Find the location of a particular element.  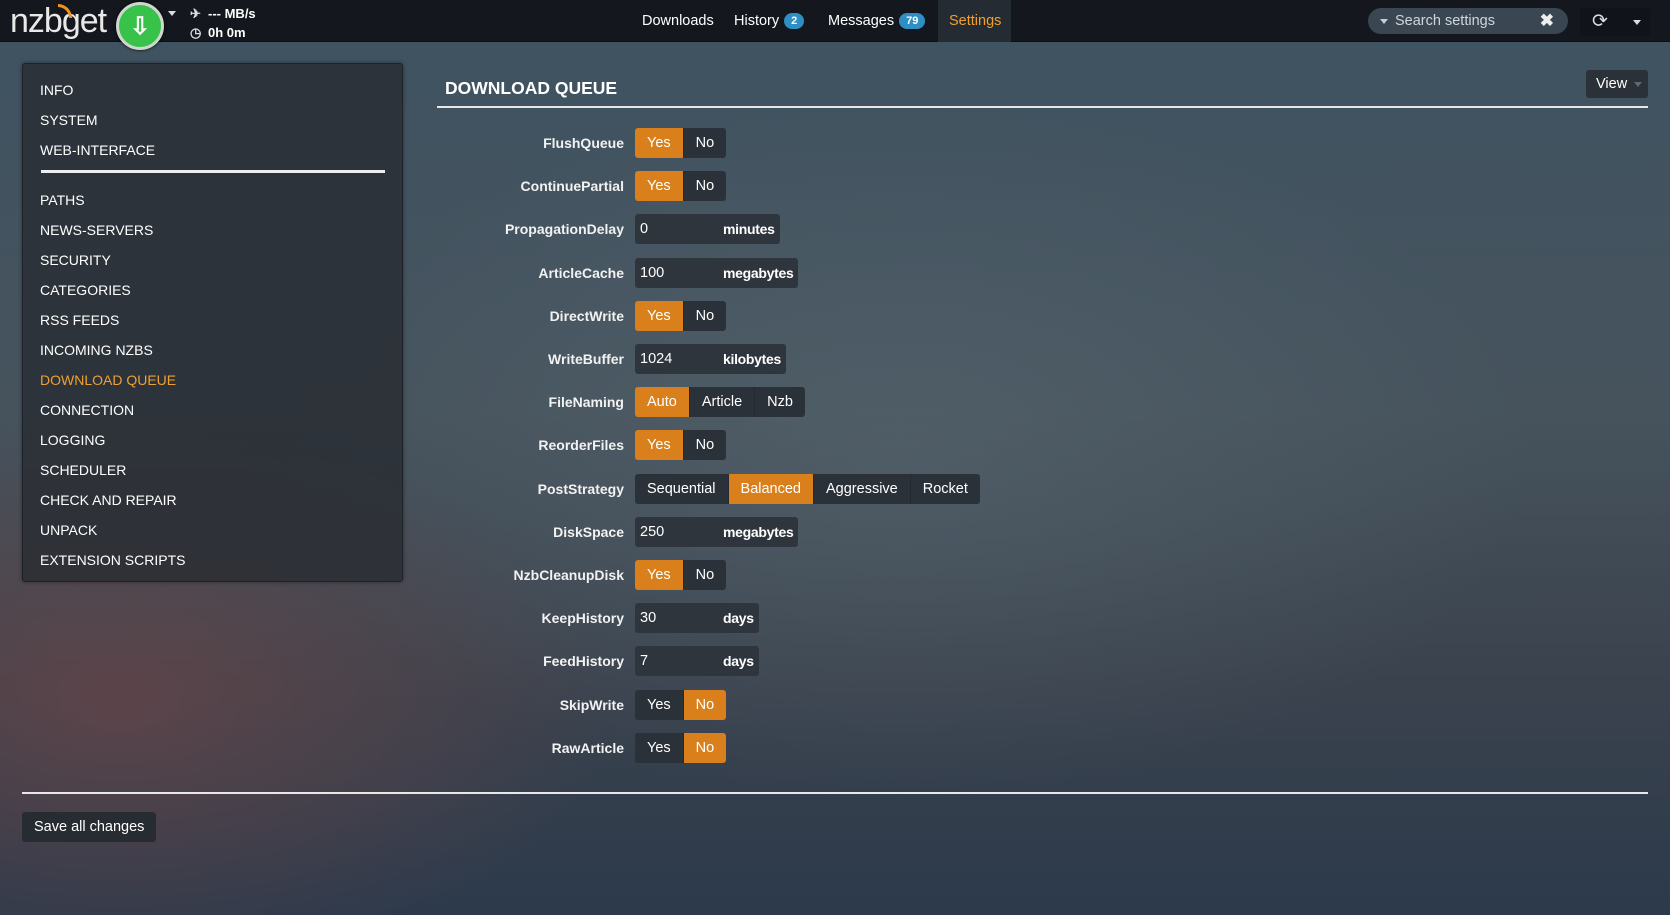

sidebar-item-categories: CATEGORIES is located at coordinates (85, 290).